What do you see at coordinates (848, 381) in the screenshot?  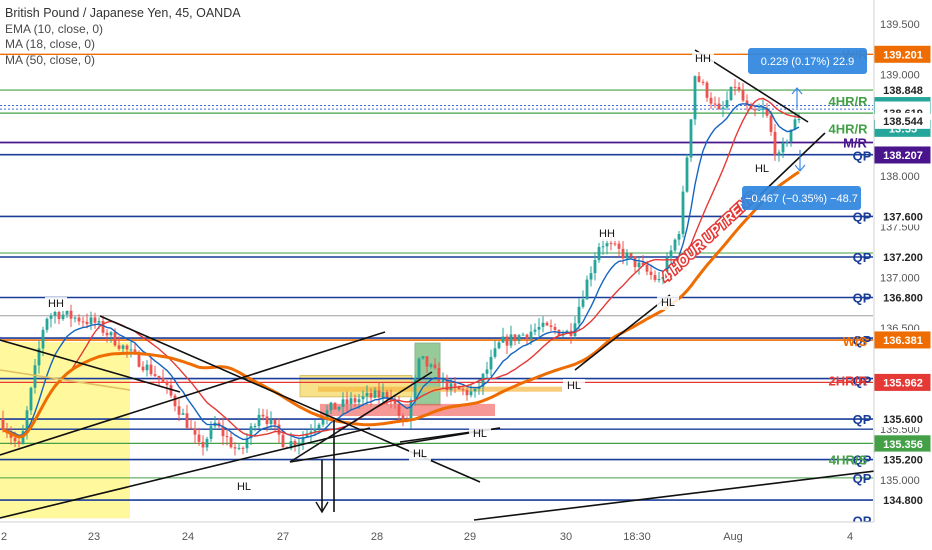 I see `level-label-11: 2HR/R` at bounding box center [848, 381].